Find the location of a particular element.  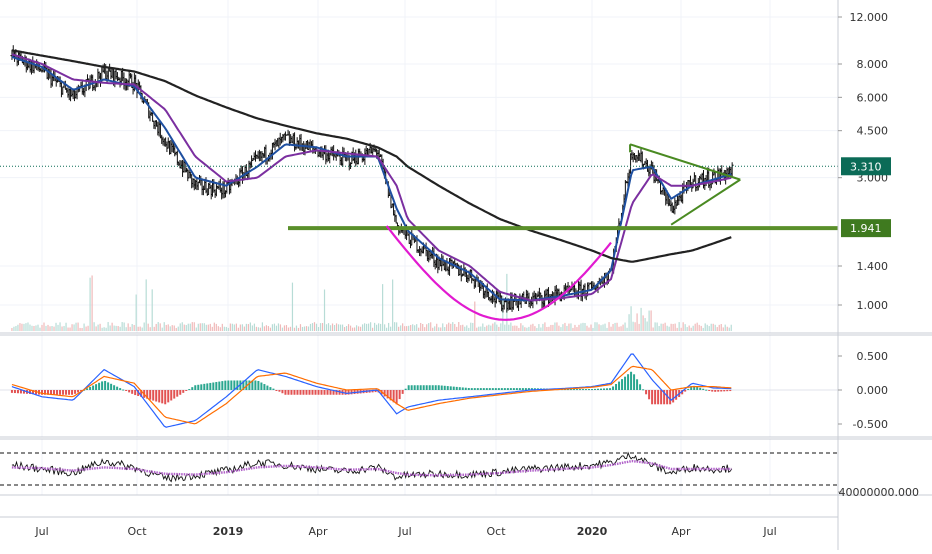

time-tick-label: Apr is located at coordinates (318, 531).